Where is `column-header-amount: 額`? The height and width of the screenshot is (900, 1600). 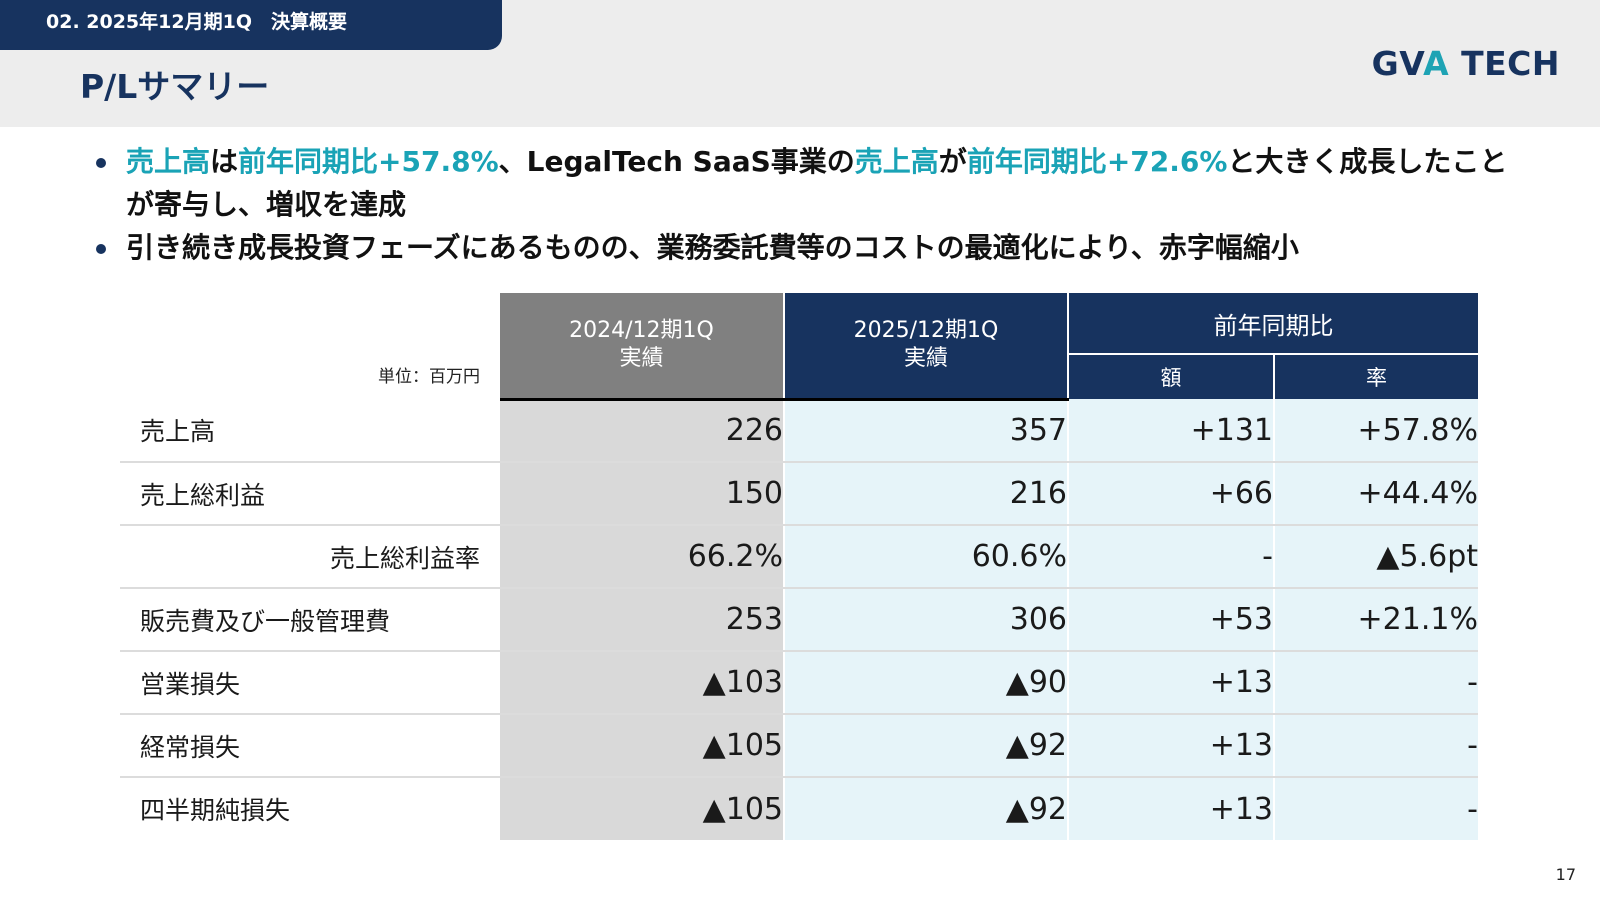
column-header-amount: 額 is located at coordinates (1170, 376).